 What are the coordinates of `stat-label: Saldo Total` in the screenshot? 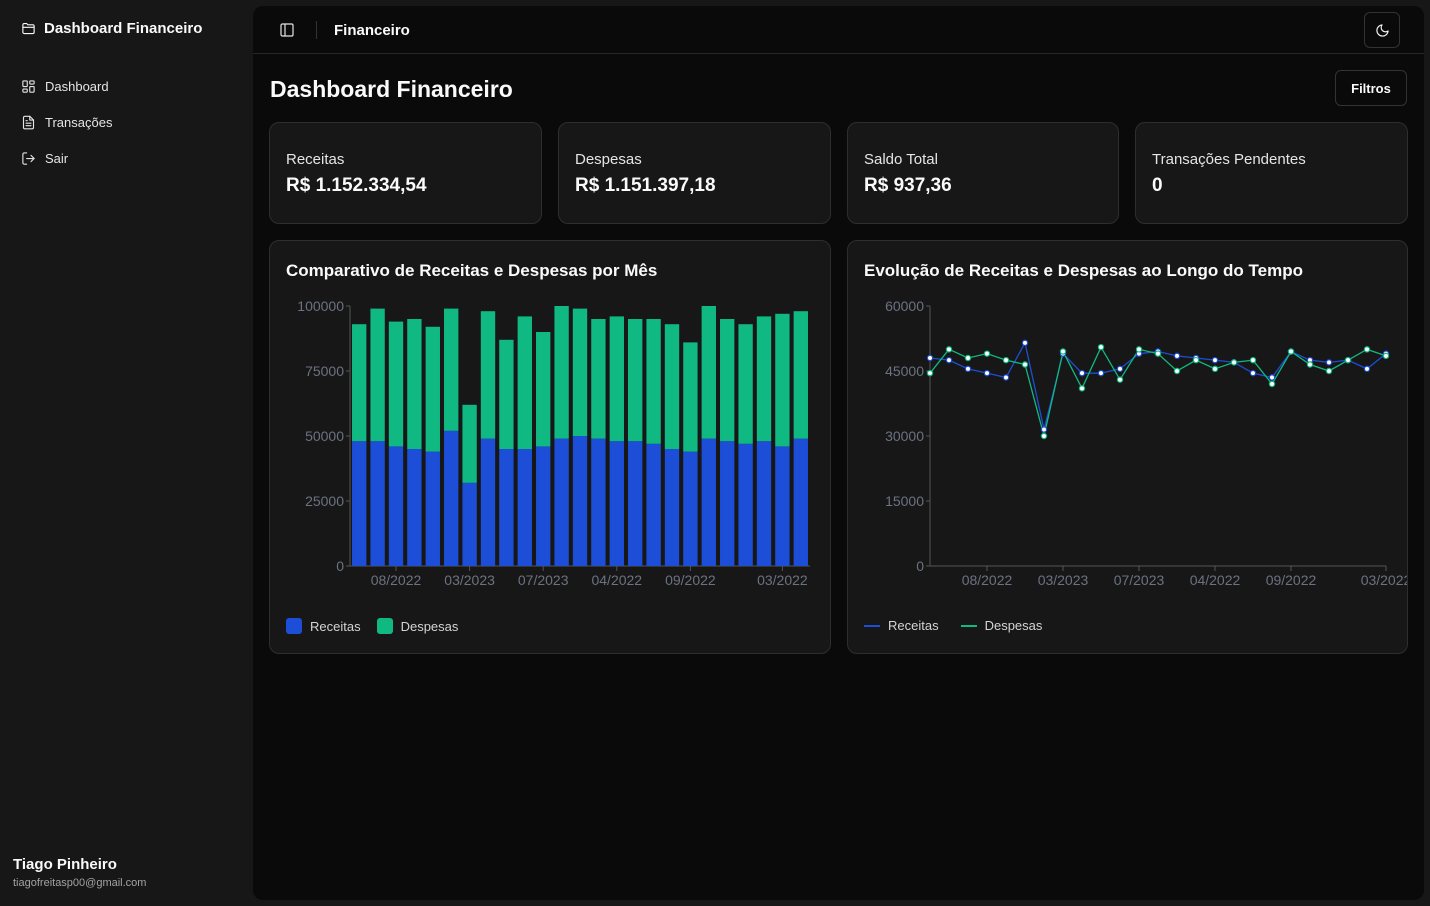 It's located at (901, 159).